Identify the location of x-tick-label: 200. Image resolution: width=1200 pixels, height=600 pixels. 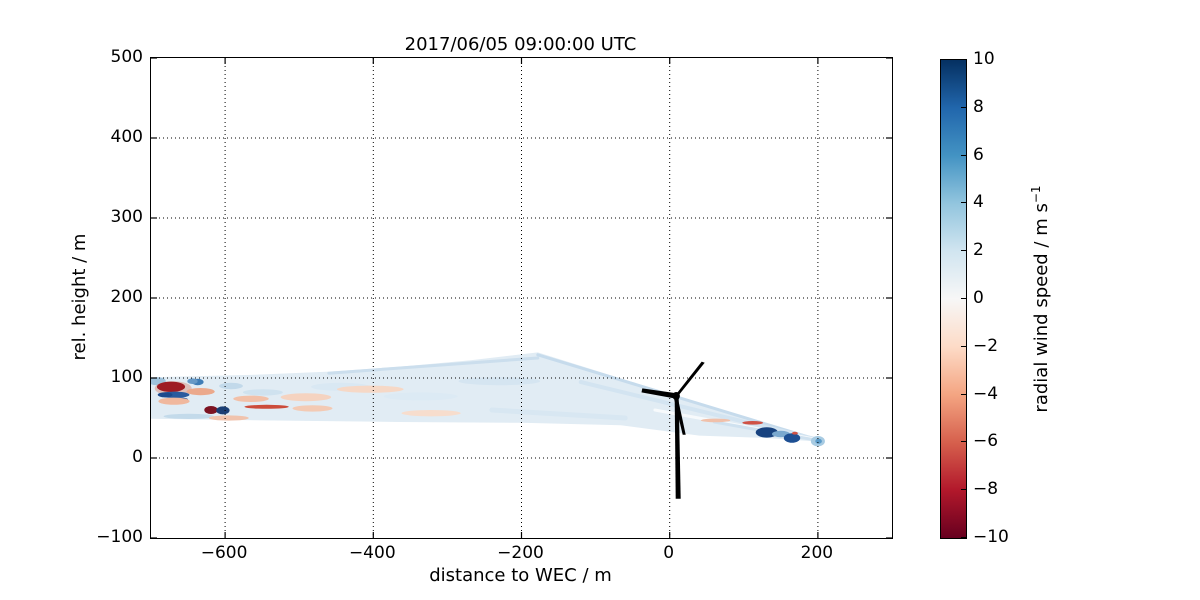
(817, 553).